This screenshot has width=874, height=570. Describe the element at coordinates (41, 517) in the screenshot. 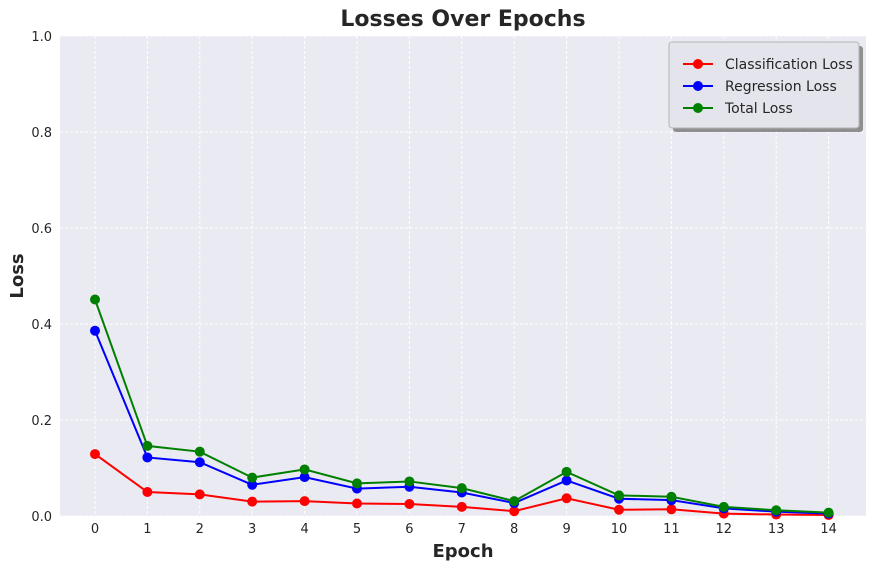

I see `y-tick-label: 0.0` at that location.